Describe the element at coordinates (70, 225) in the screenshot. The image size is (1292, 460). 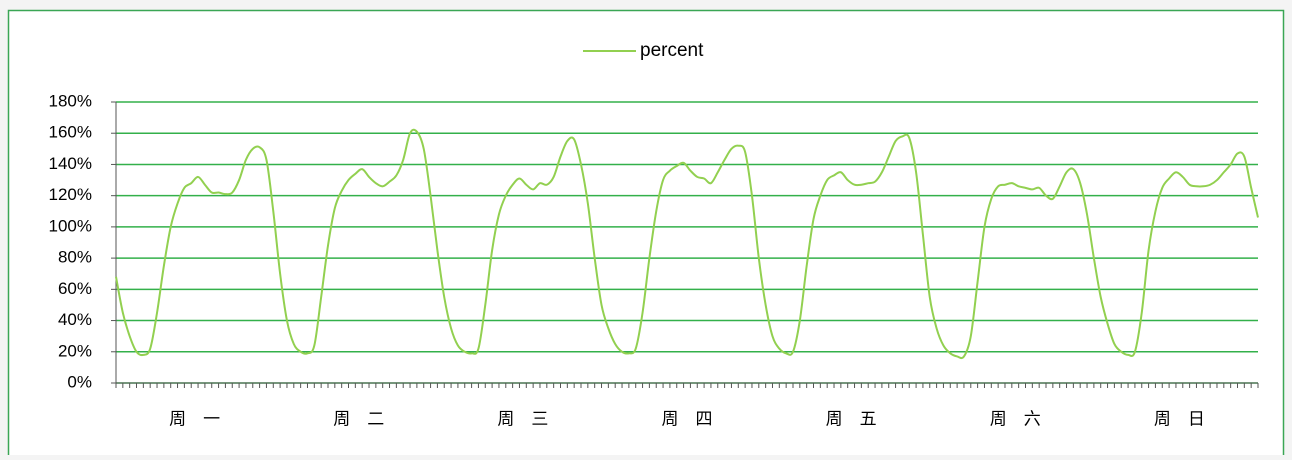
I see `y-tick-label: 100%` at that location.